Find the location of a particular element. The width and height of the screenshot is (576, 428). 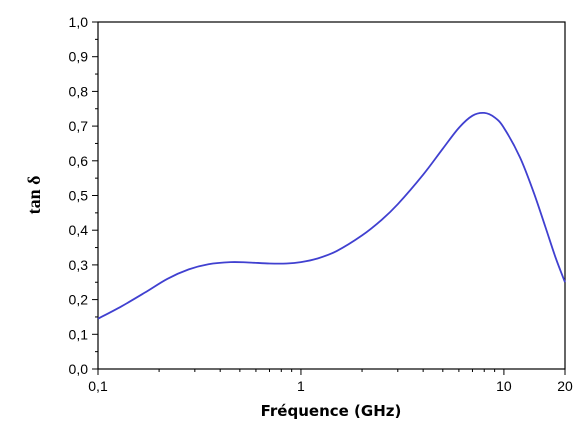

y-tick-label: 0,6 is located at coordinates (79, 161).